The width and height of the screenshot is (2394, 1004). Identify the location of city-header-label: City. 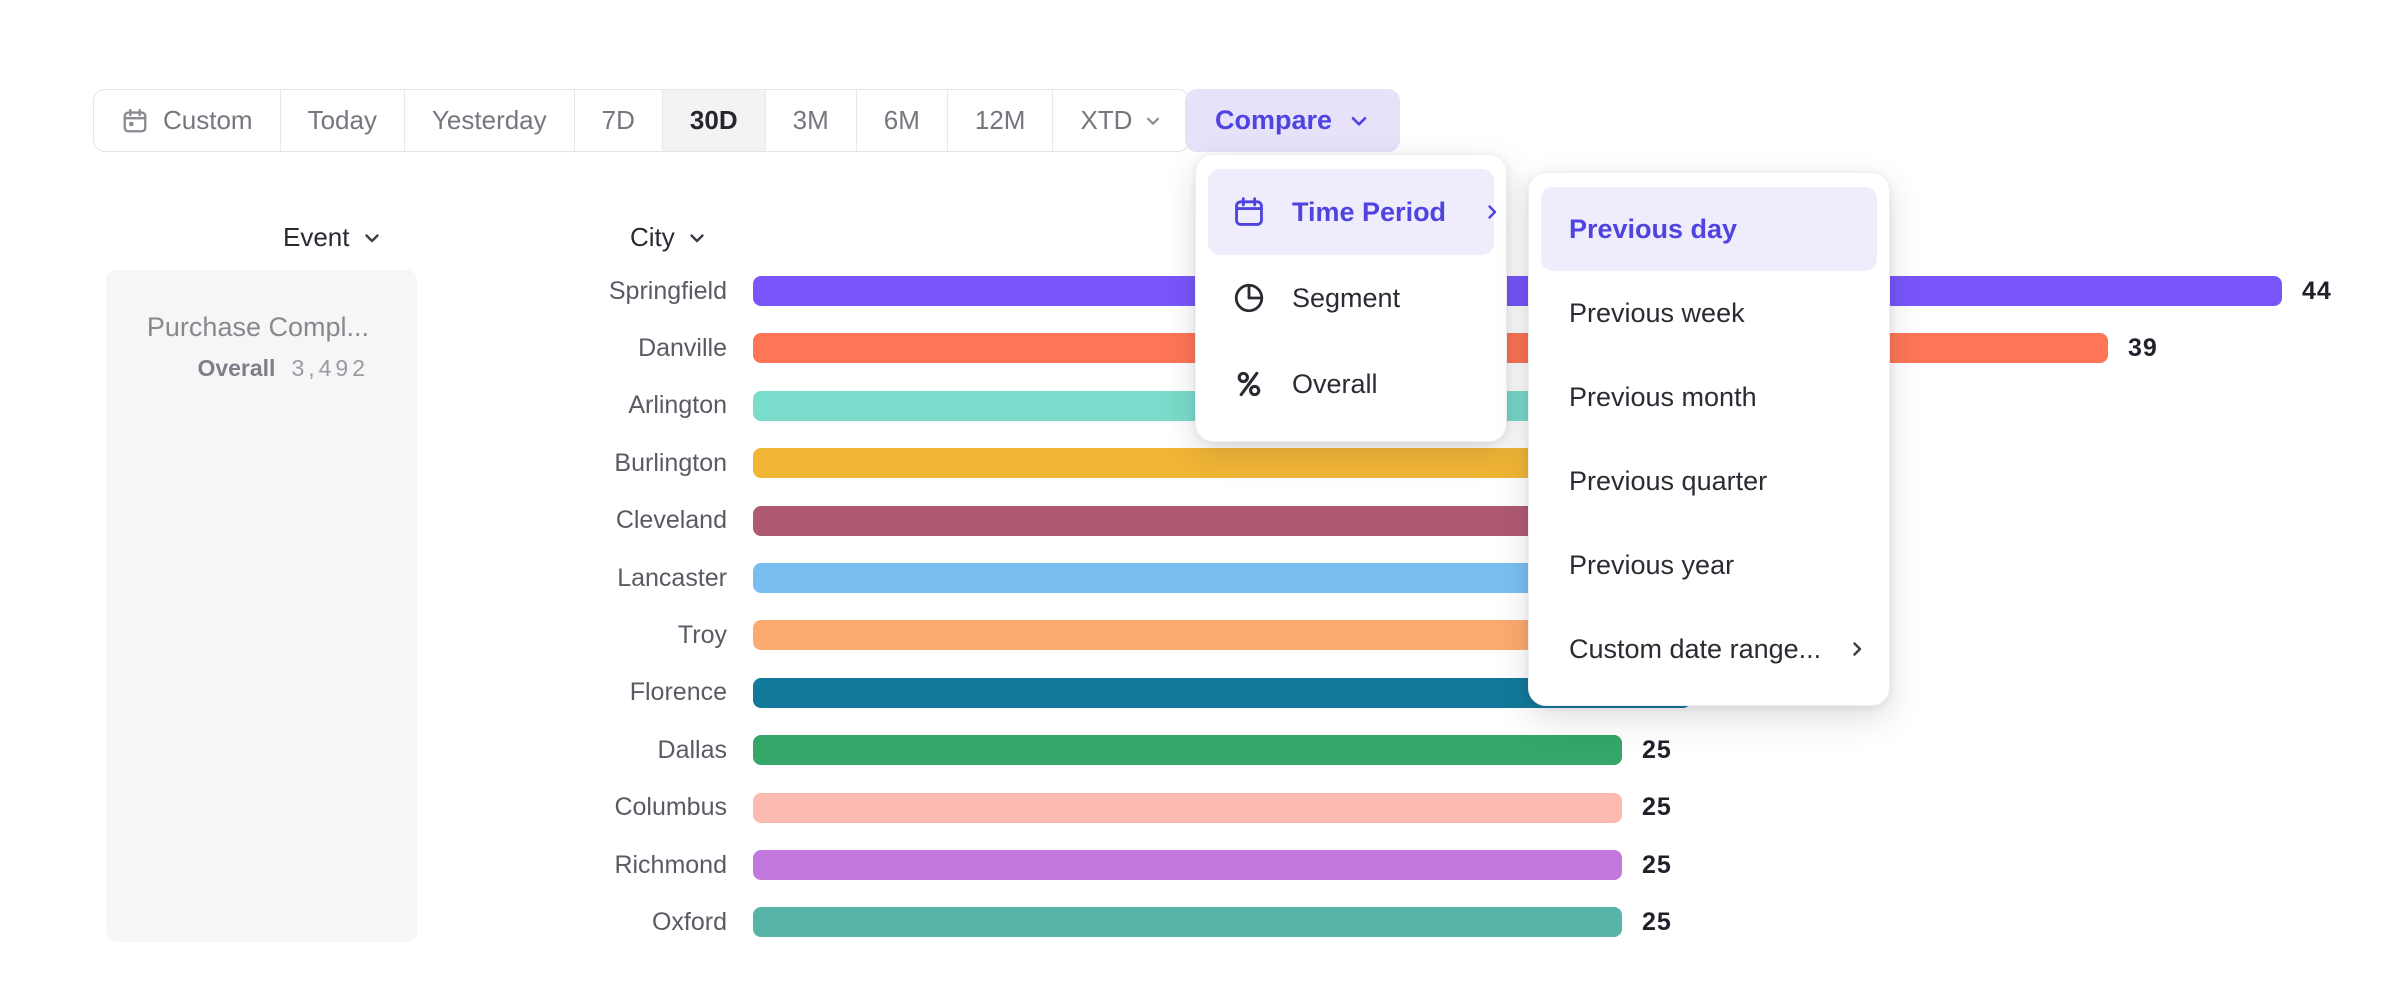
(652, 237).